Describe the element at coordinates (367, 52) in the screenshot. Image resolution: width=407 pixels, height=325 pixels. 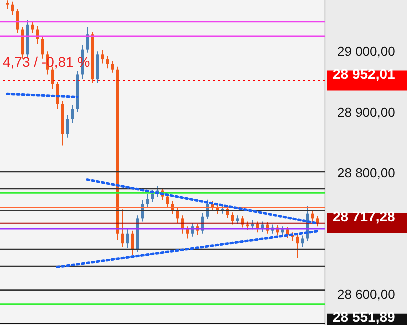
I see `y-tick-label: 29 000,00` at that location.